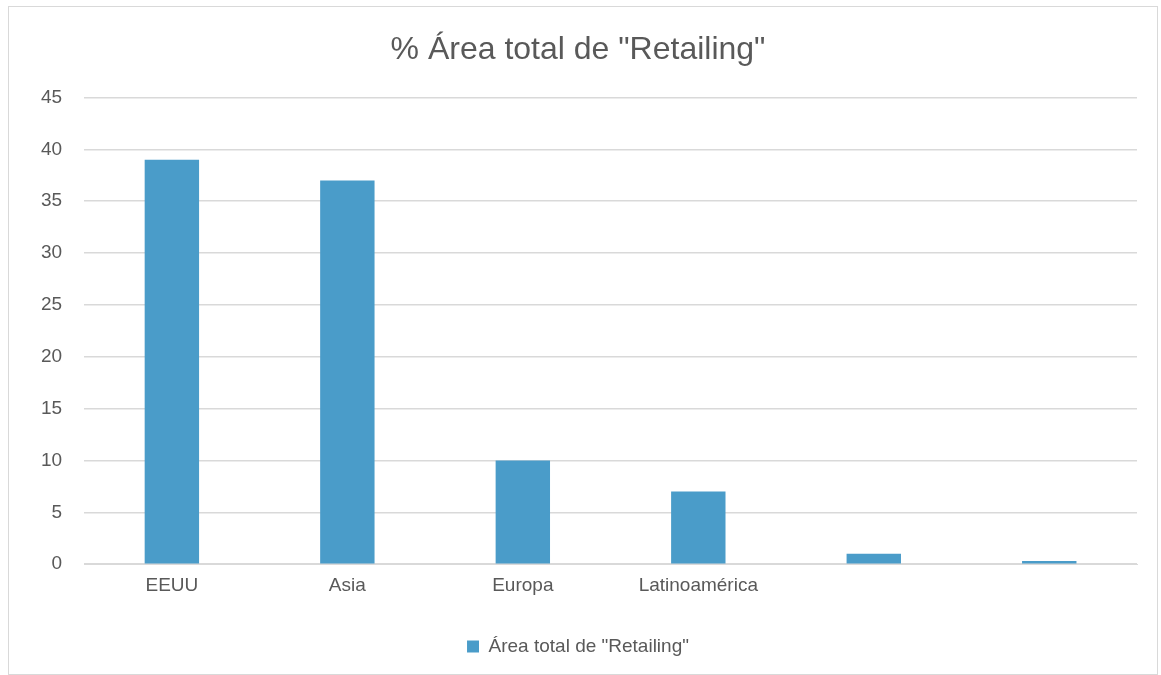 Image resolution: width=1161 pixels, height=675 pixels. What do you see at coordinates (51, 252) in the screenshot?
I see `y-tick-label: 30` at bounding box center [51, 252].